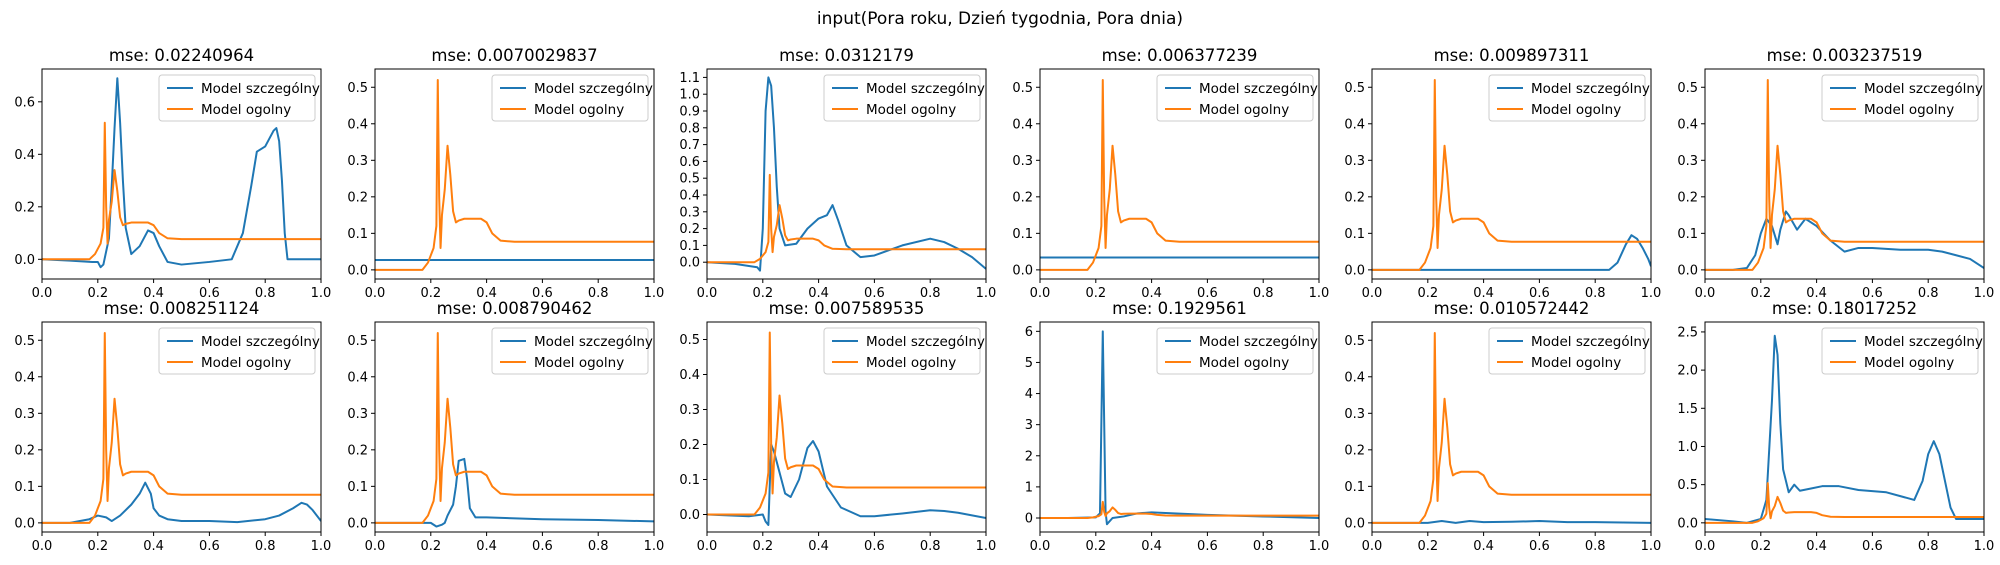  I want to click on y-tick-label: 0.9, so click(689, 112).